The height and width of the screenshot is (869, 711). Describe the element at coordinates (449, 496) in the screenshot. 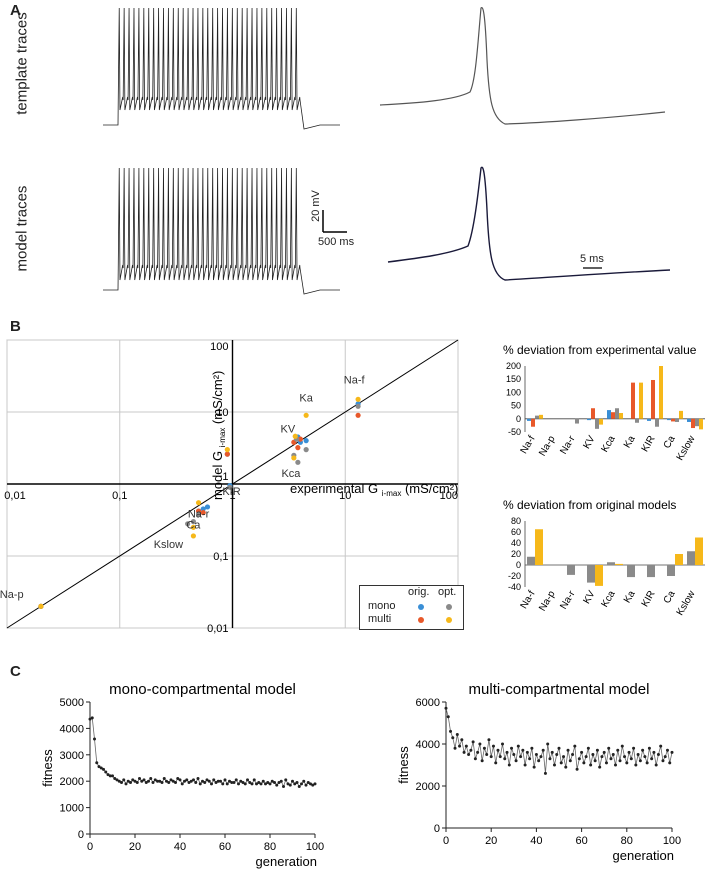

I see `scatter-x-tick-label: 100` at that location.